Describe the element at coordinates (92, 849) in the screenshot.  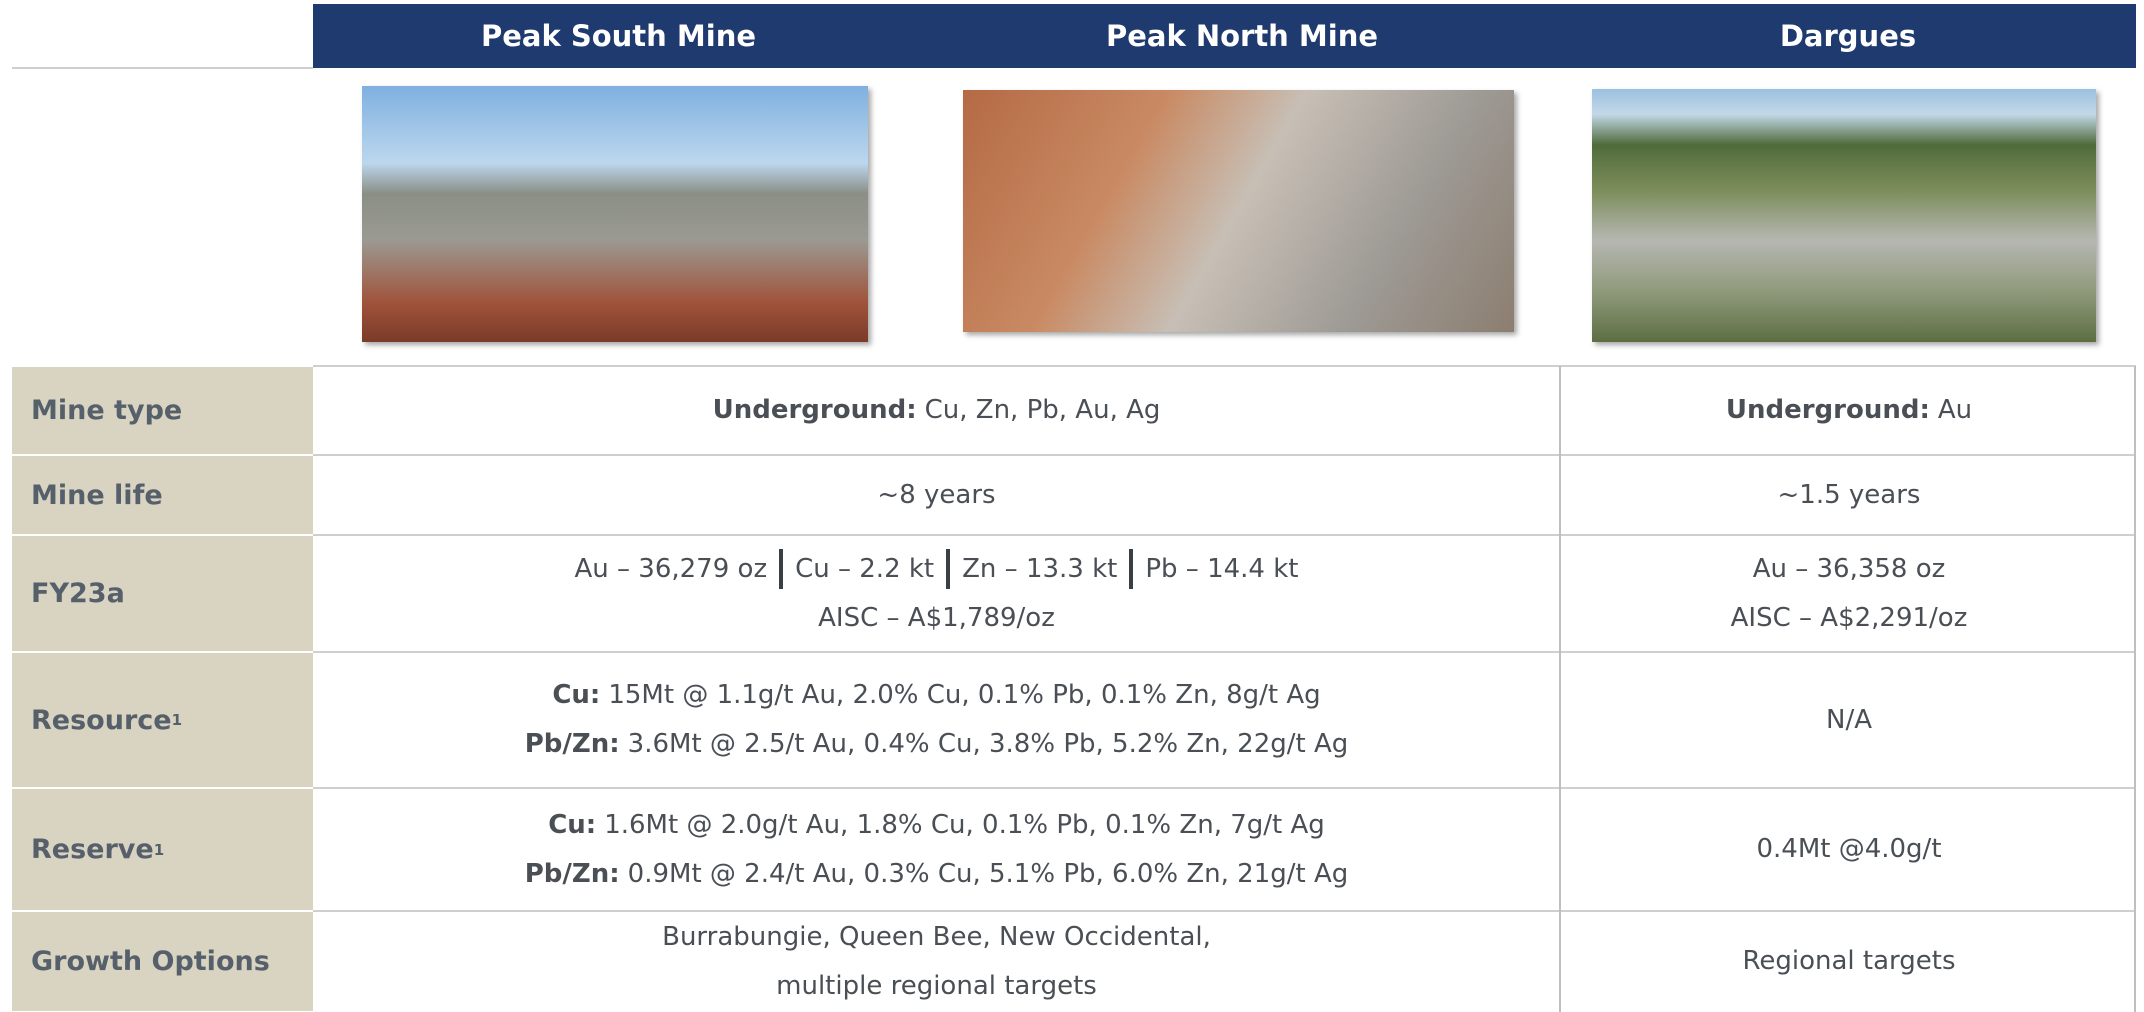
I see `row-label-text: Reserve` at that location.